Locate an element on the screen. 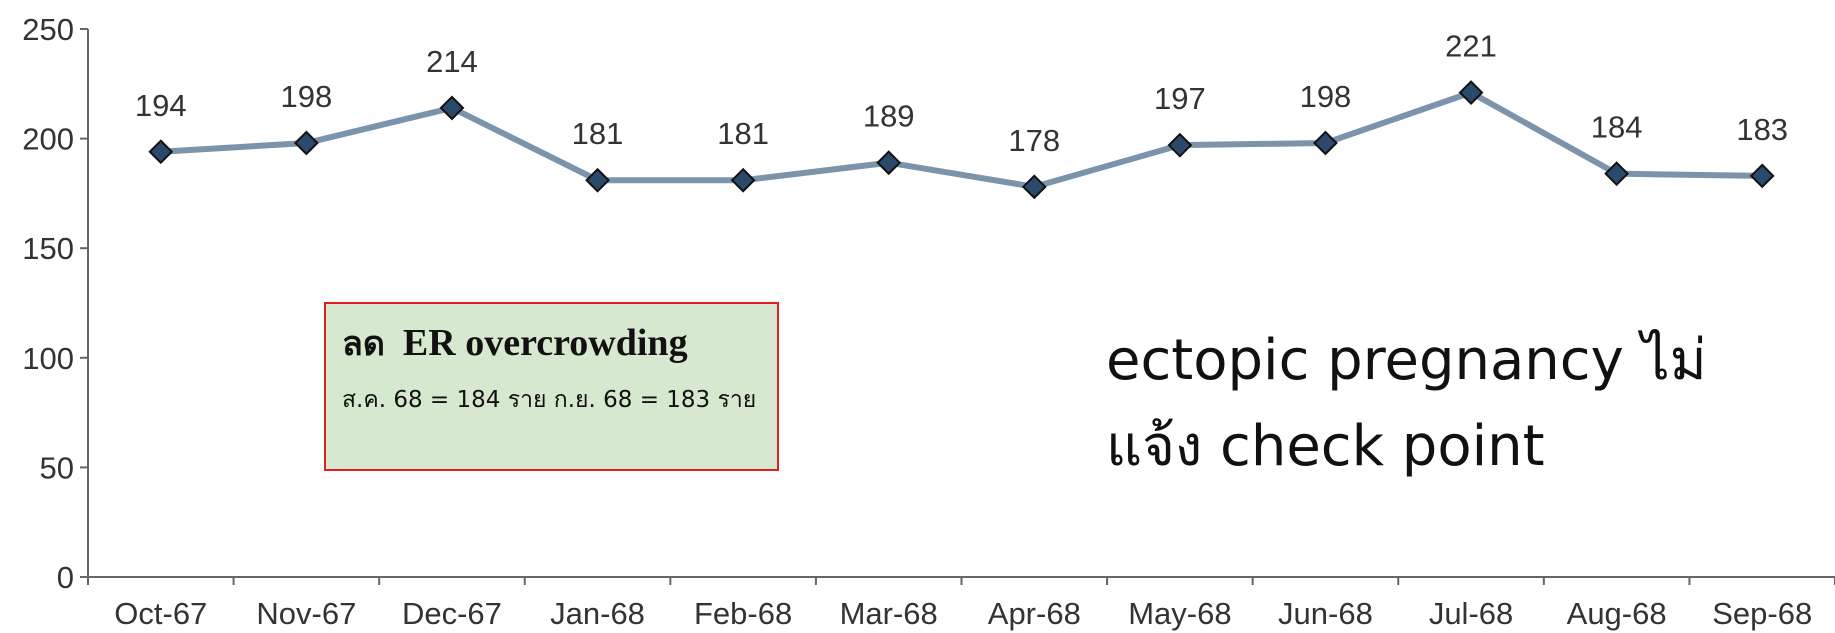 The image size is (1835, 633). data-label: 178 is located at coordinates (1034, 140).